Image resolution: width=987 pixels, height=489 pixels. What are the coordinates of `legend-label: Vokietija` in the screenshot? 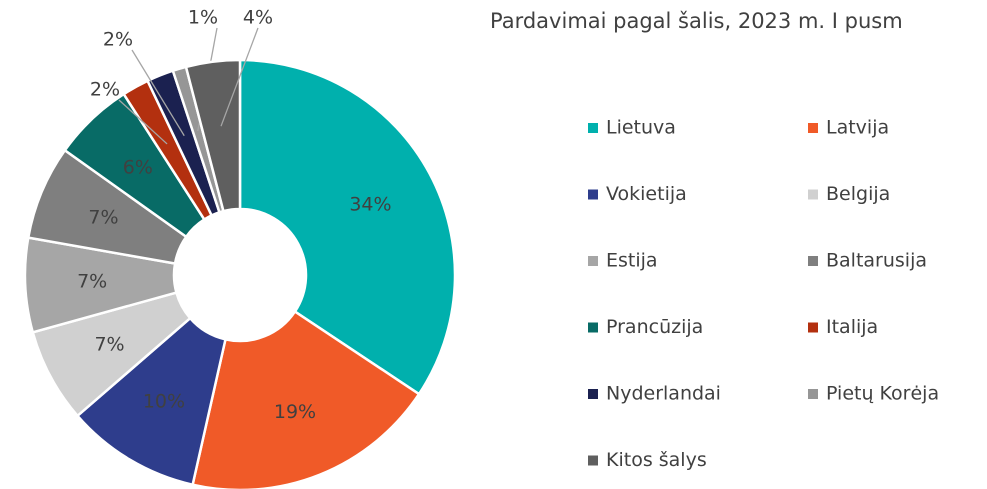 It's located at (646, 194).